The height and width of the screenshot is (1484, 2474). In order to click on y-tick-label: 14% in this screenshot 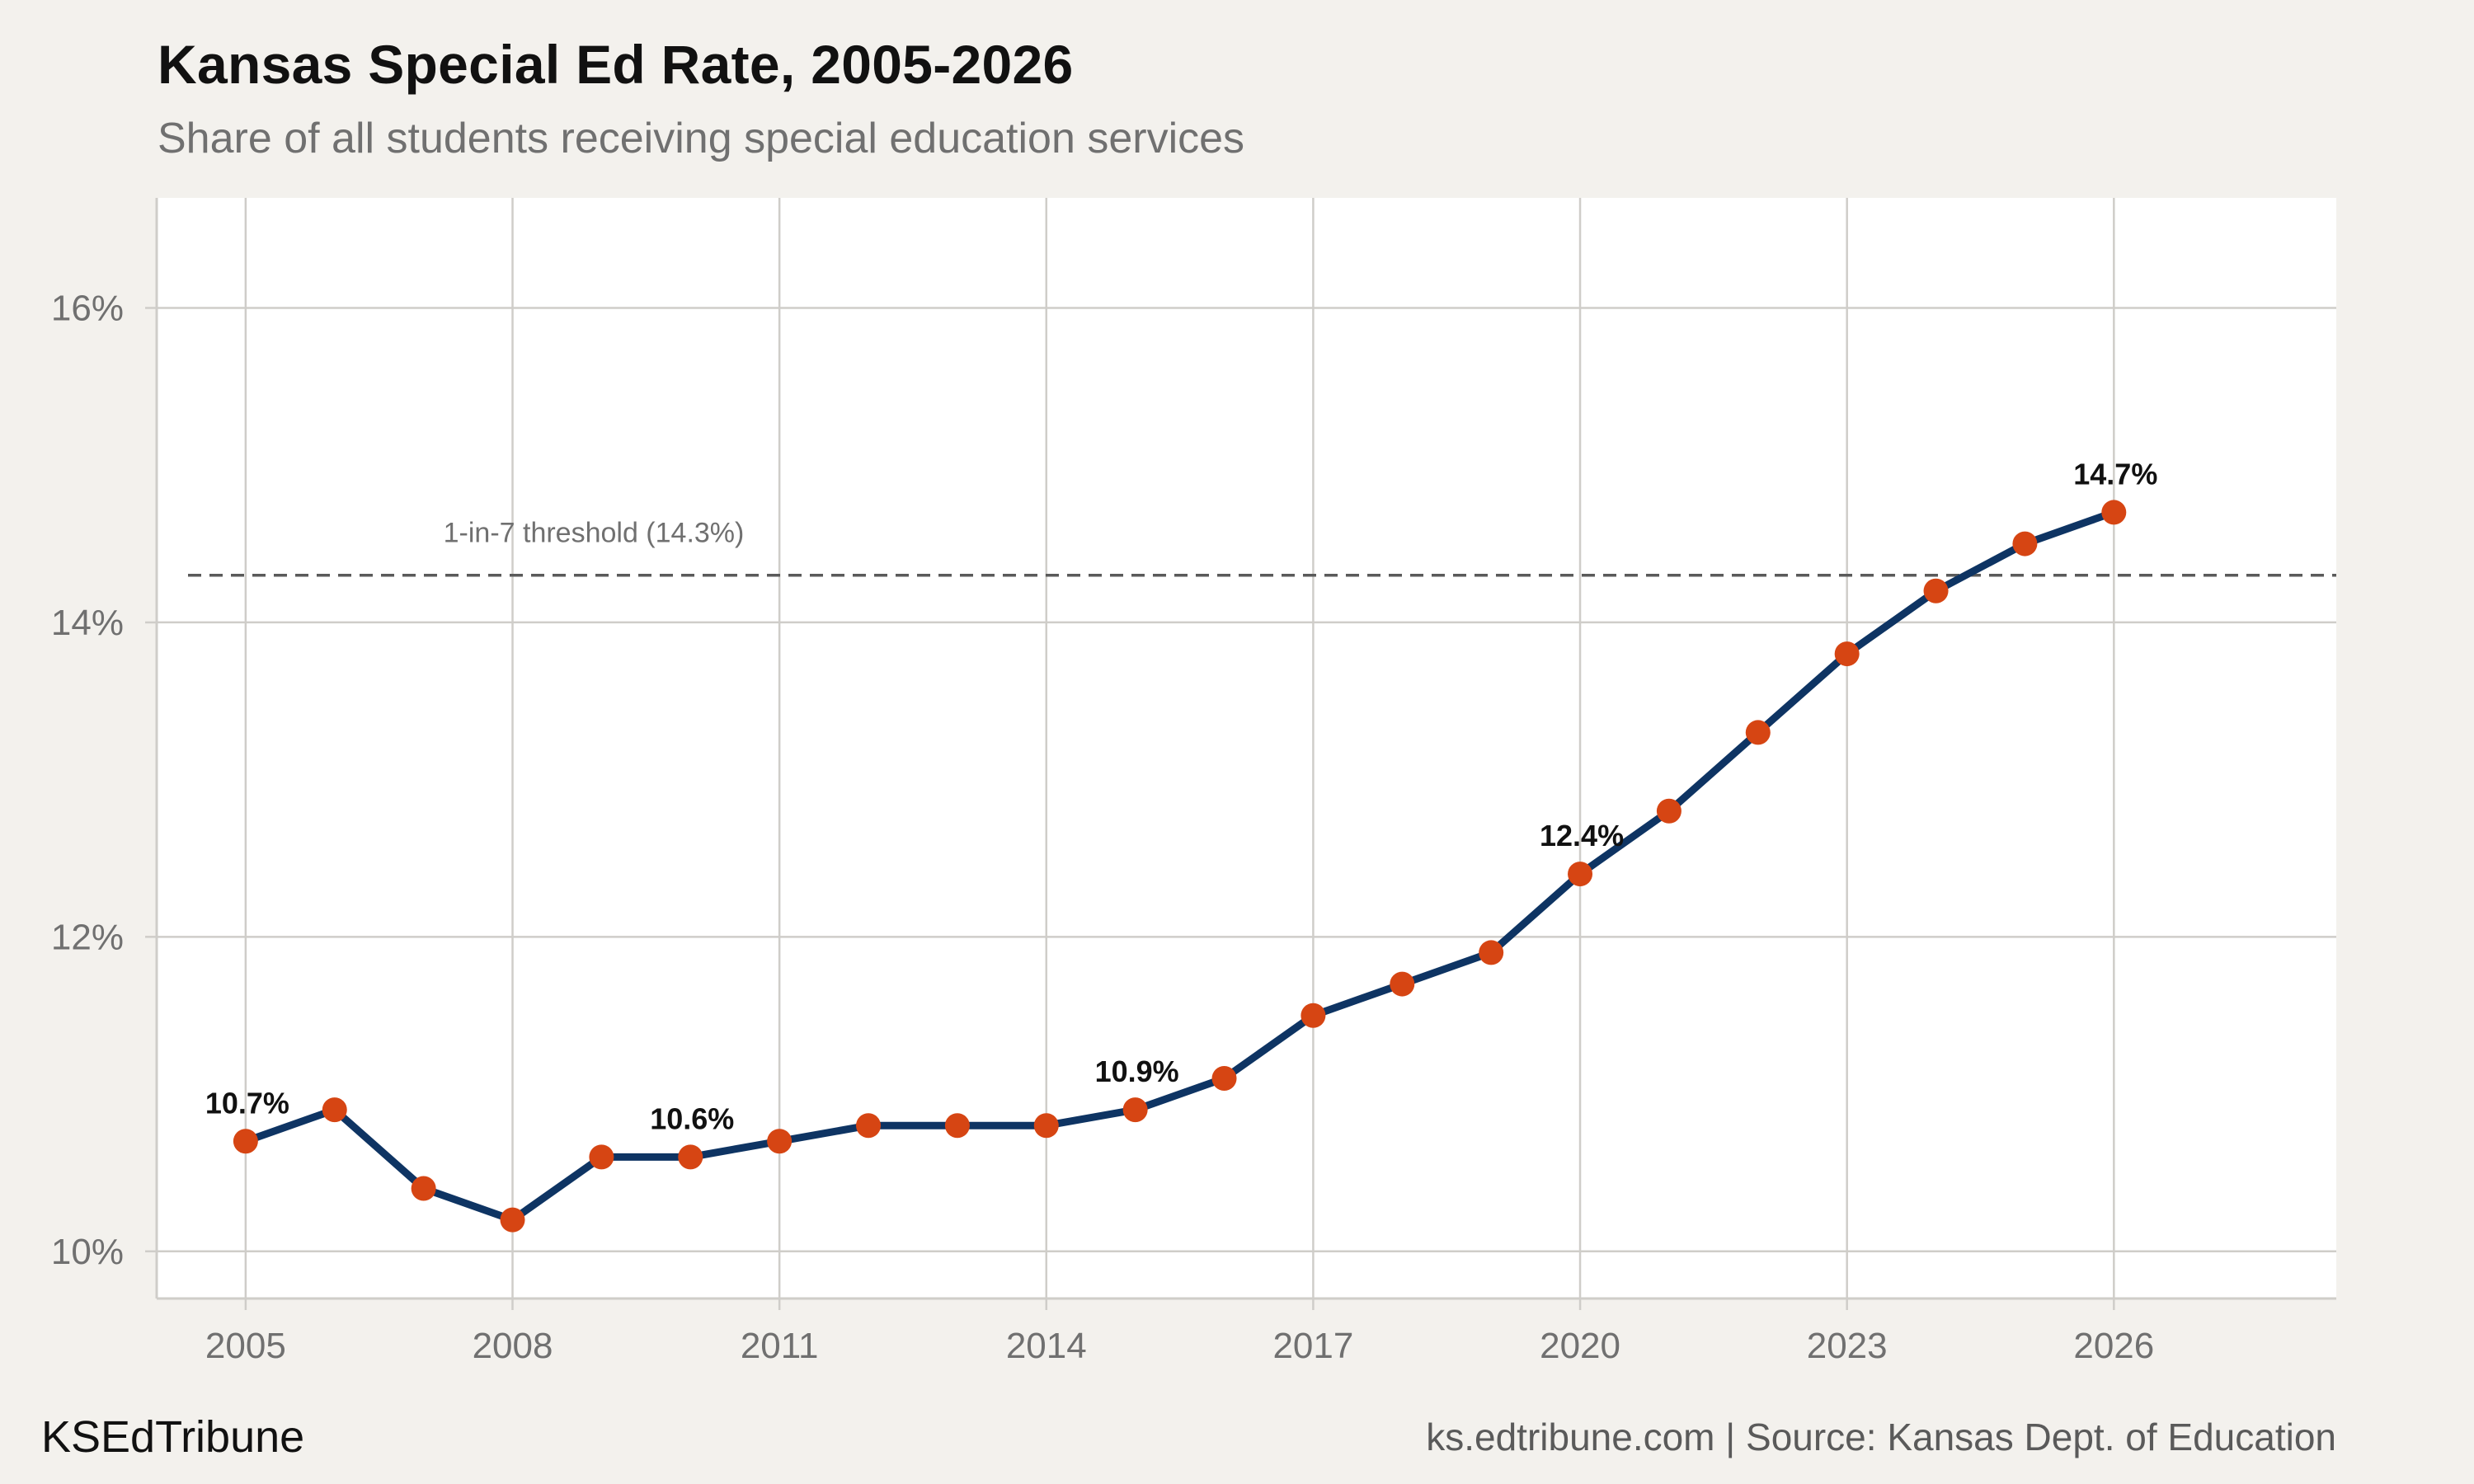, I will do `click(87, 623)`.